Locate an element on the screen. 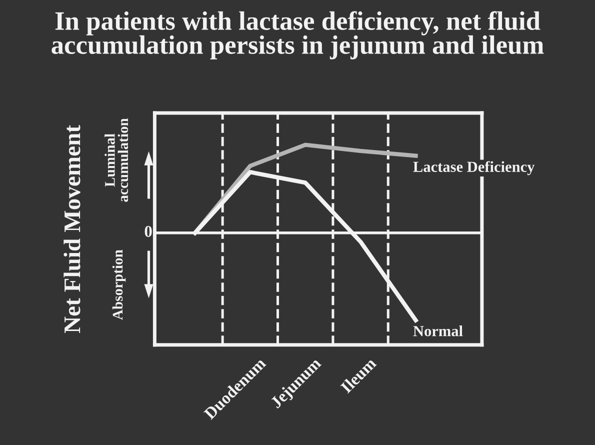  text: Absorption is located at coordinates (119, 285).